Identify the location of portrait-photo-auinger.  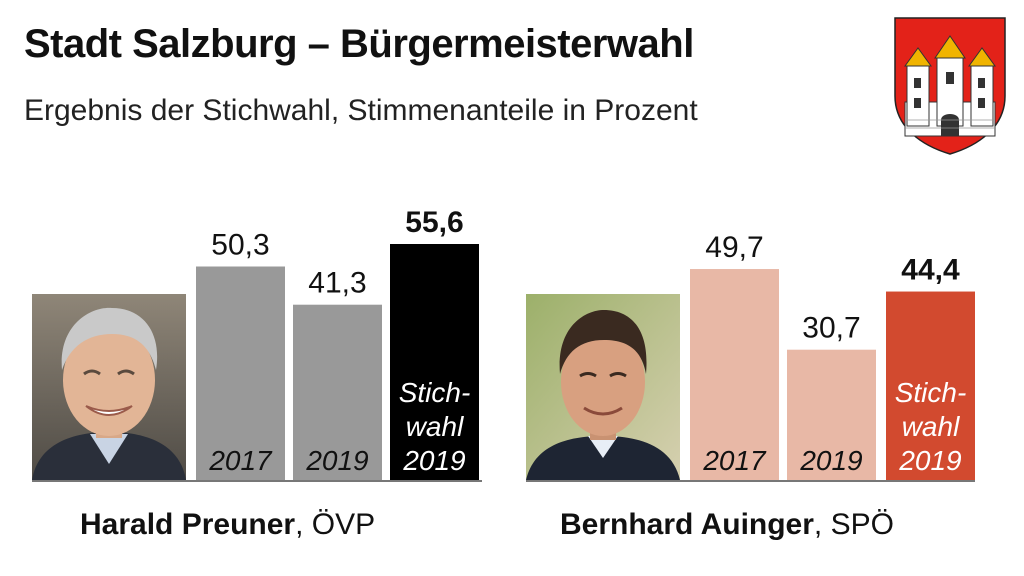
(603, 387).